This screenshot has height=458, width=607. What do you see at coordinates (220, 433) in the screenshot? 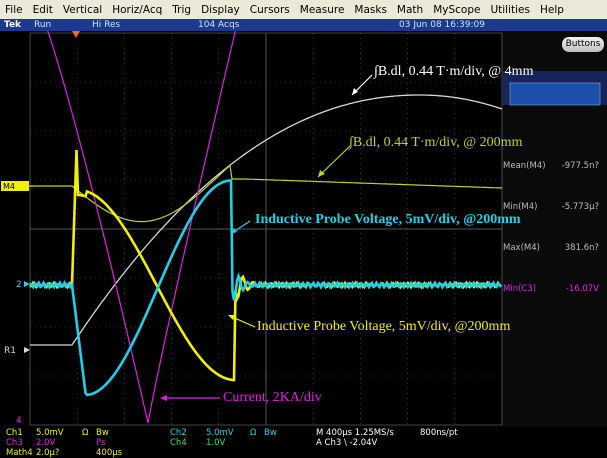
I see `ch2-scale: 5.0mV` at bounding box center [220, 433].